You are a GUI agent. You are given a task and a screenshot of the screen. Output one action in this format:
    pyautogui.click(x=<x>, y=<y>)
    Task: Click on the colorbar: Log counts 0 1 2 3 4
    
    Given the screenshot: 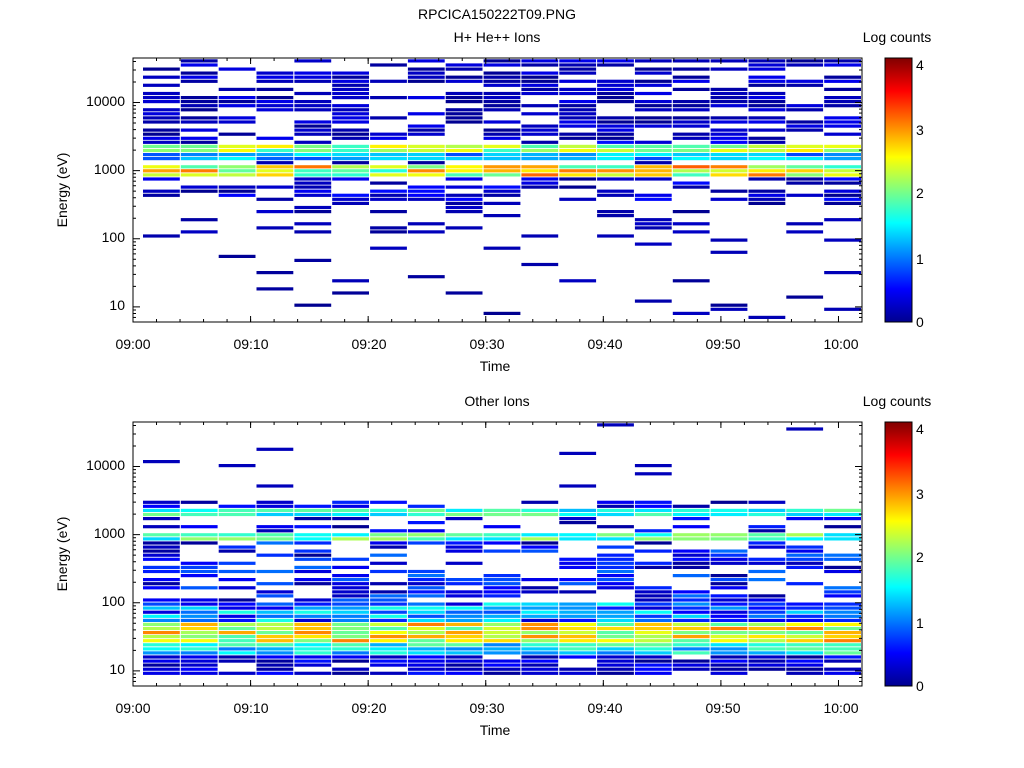 What is the action you would take?
    pyautogui.click(x=897, y=543)
    